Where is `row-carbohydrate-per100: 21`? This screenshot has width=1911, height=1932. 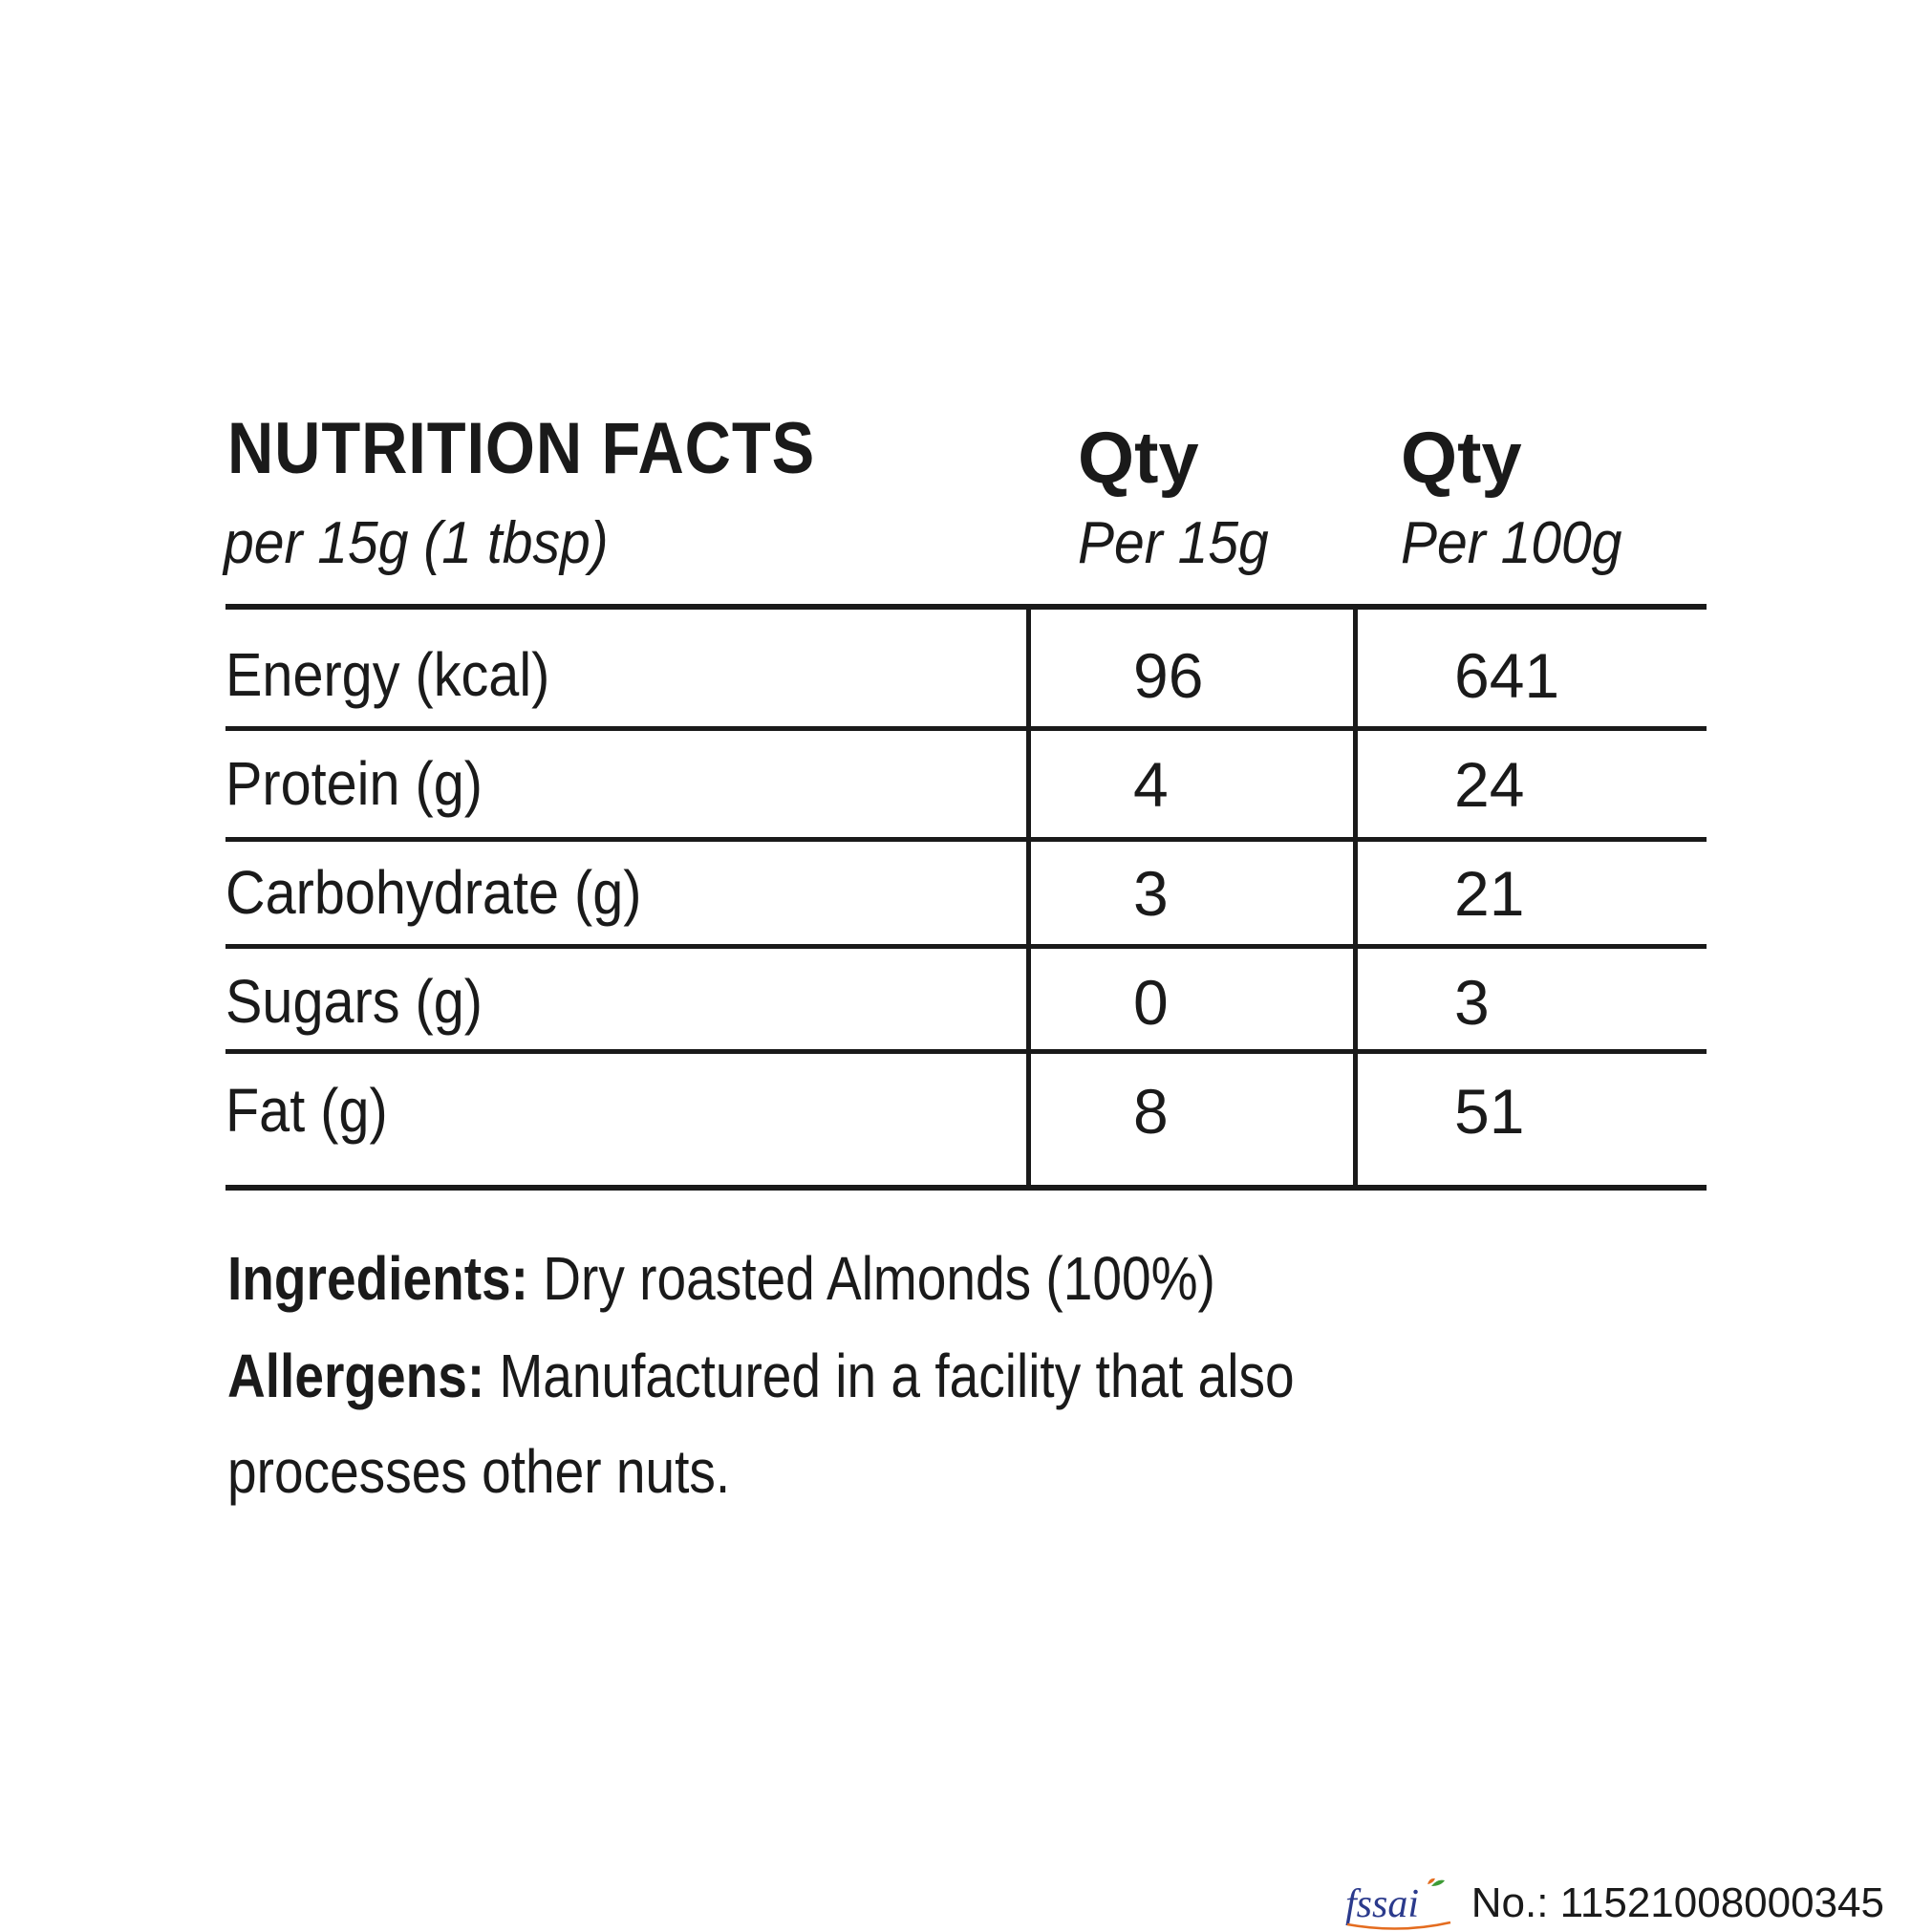 row-carbohydrate-per100: 21 is located at coordinates (1489, 893).